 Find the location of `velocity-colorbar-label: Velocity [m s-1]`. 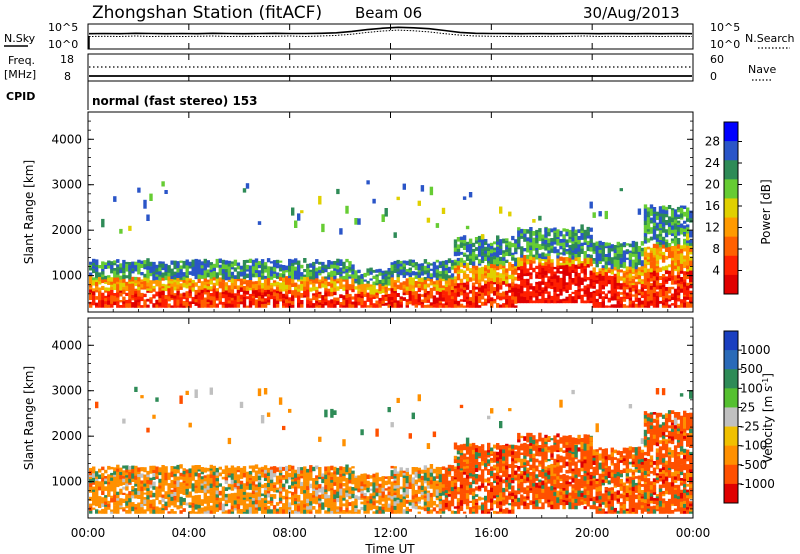

velocity-colorbar-label: Velocity [m s-1] is located at coordinates (768, 418).